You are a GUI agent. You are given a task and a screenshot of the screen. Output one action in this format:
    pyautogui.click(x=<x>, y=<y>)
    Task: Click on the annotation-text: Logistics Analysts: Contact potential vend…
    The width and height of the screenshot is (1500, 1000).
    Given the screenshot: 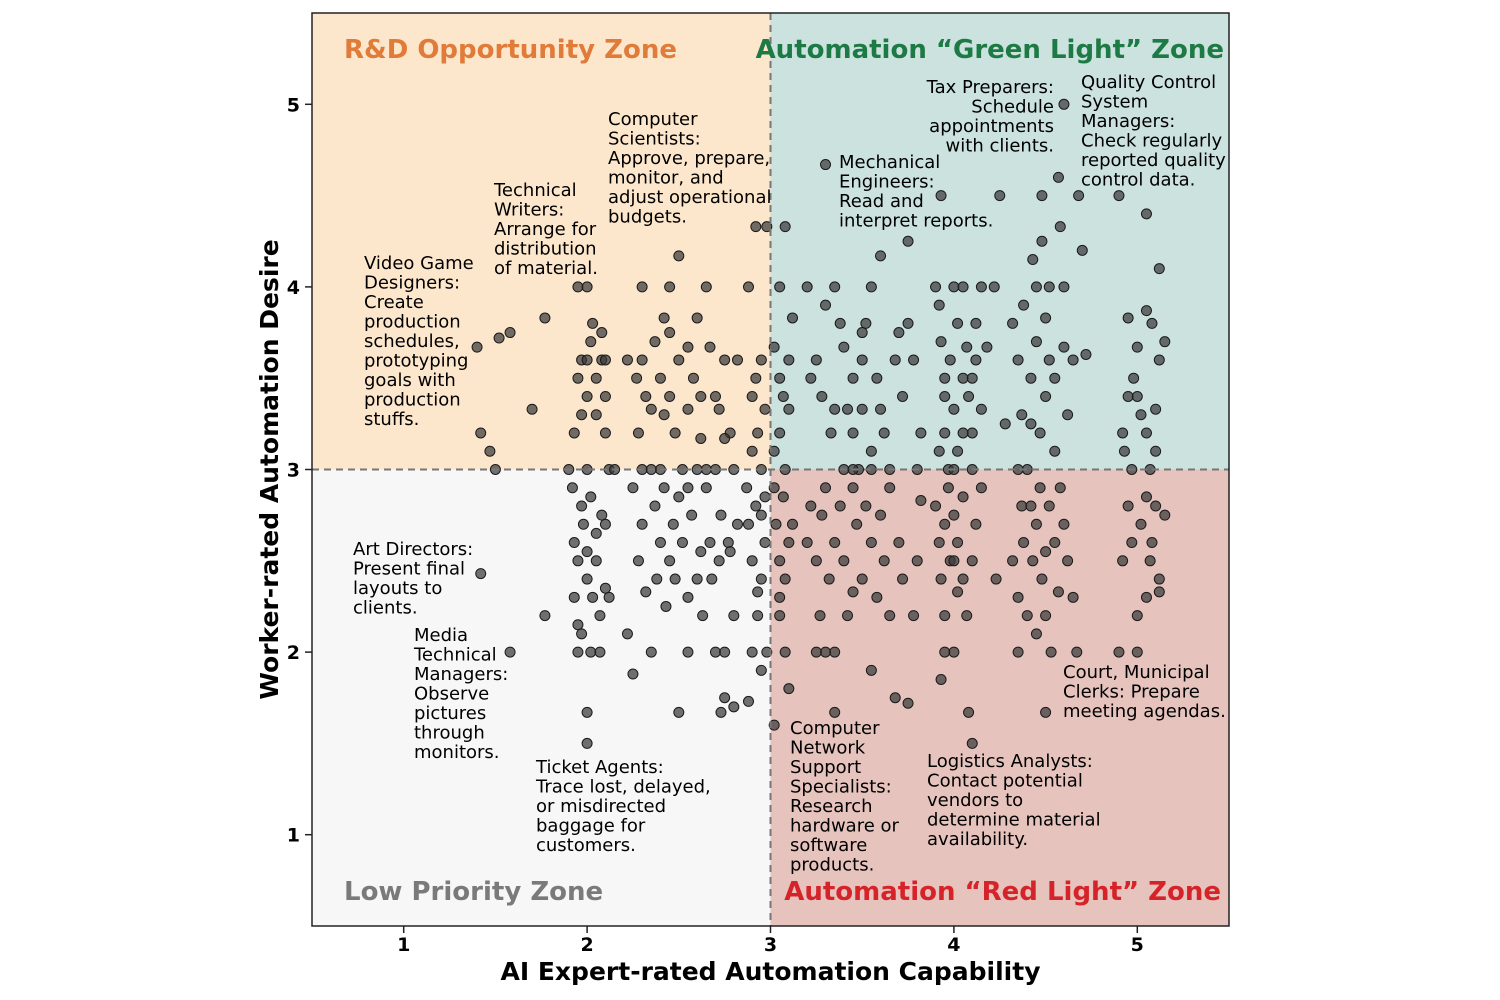 What is the action you would take?
    pyautogui.click(x=1014, y=800)
    